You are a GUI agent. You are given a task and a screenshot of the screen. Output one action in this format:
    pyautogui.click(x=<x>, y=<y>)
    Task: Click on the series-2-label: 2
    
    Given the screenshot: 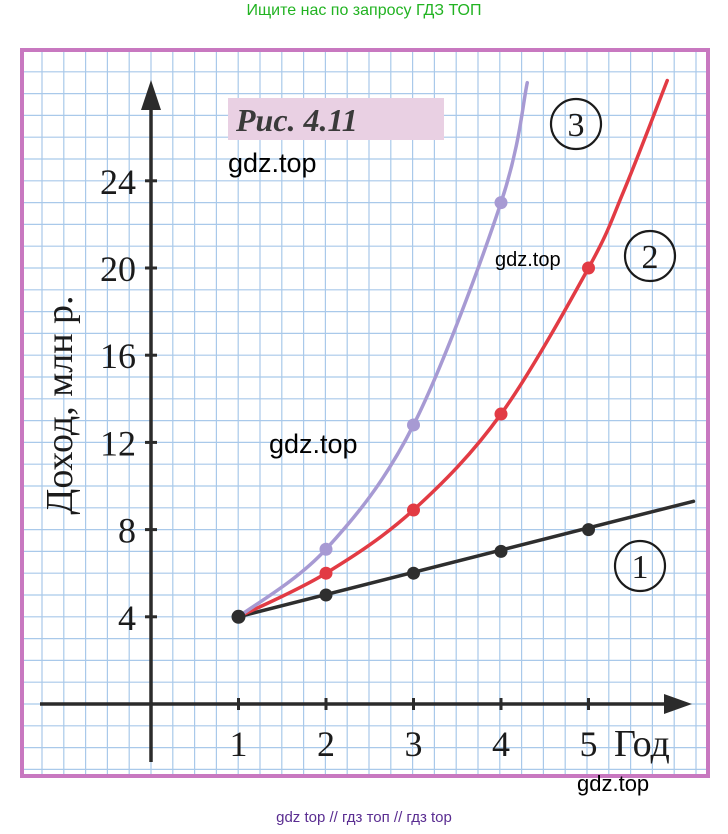 What is the action you would take?
    pyautogui.click(x=650, y=257)
    